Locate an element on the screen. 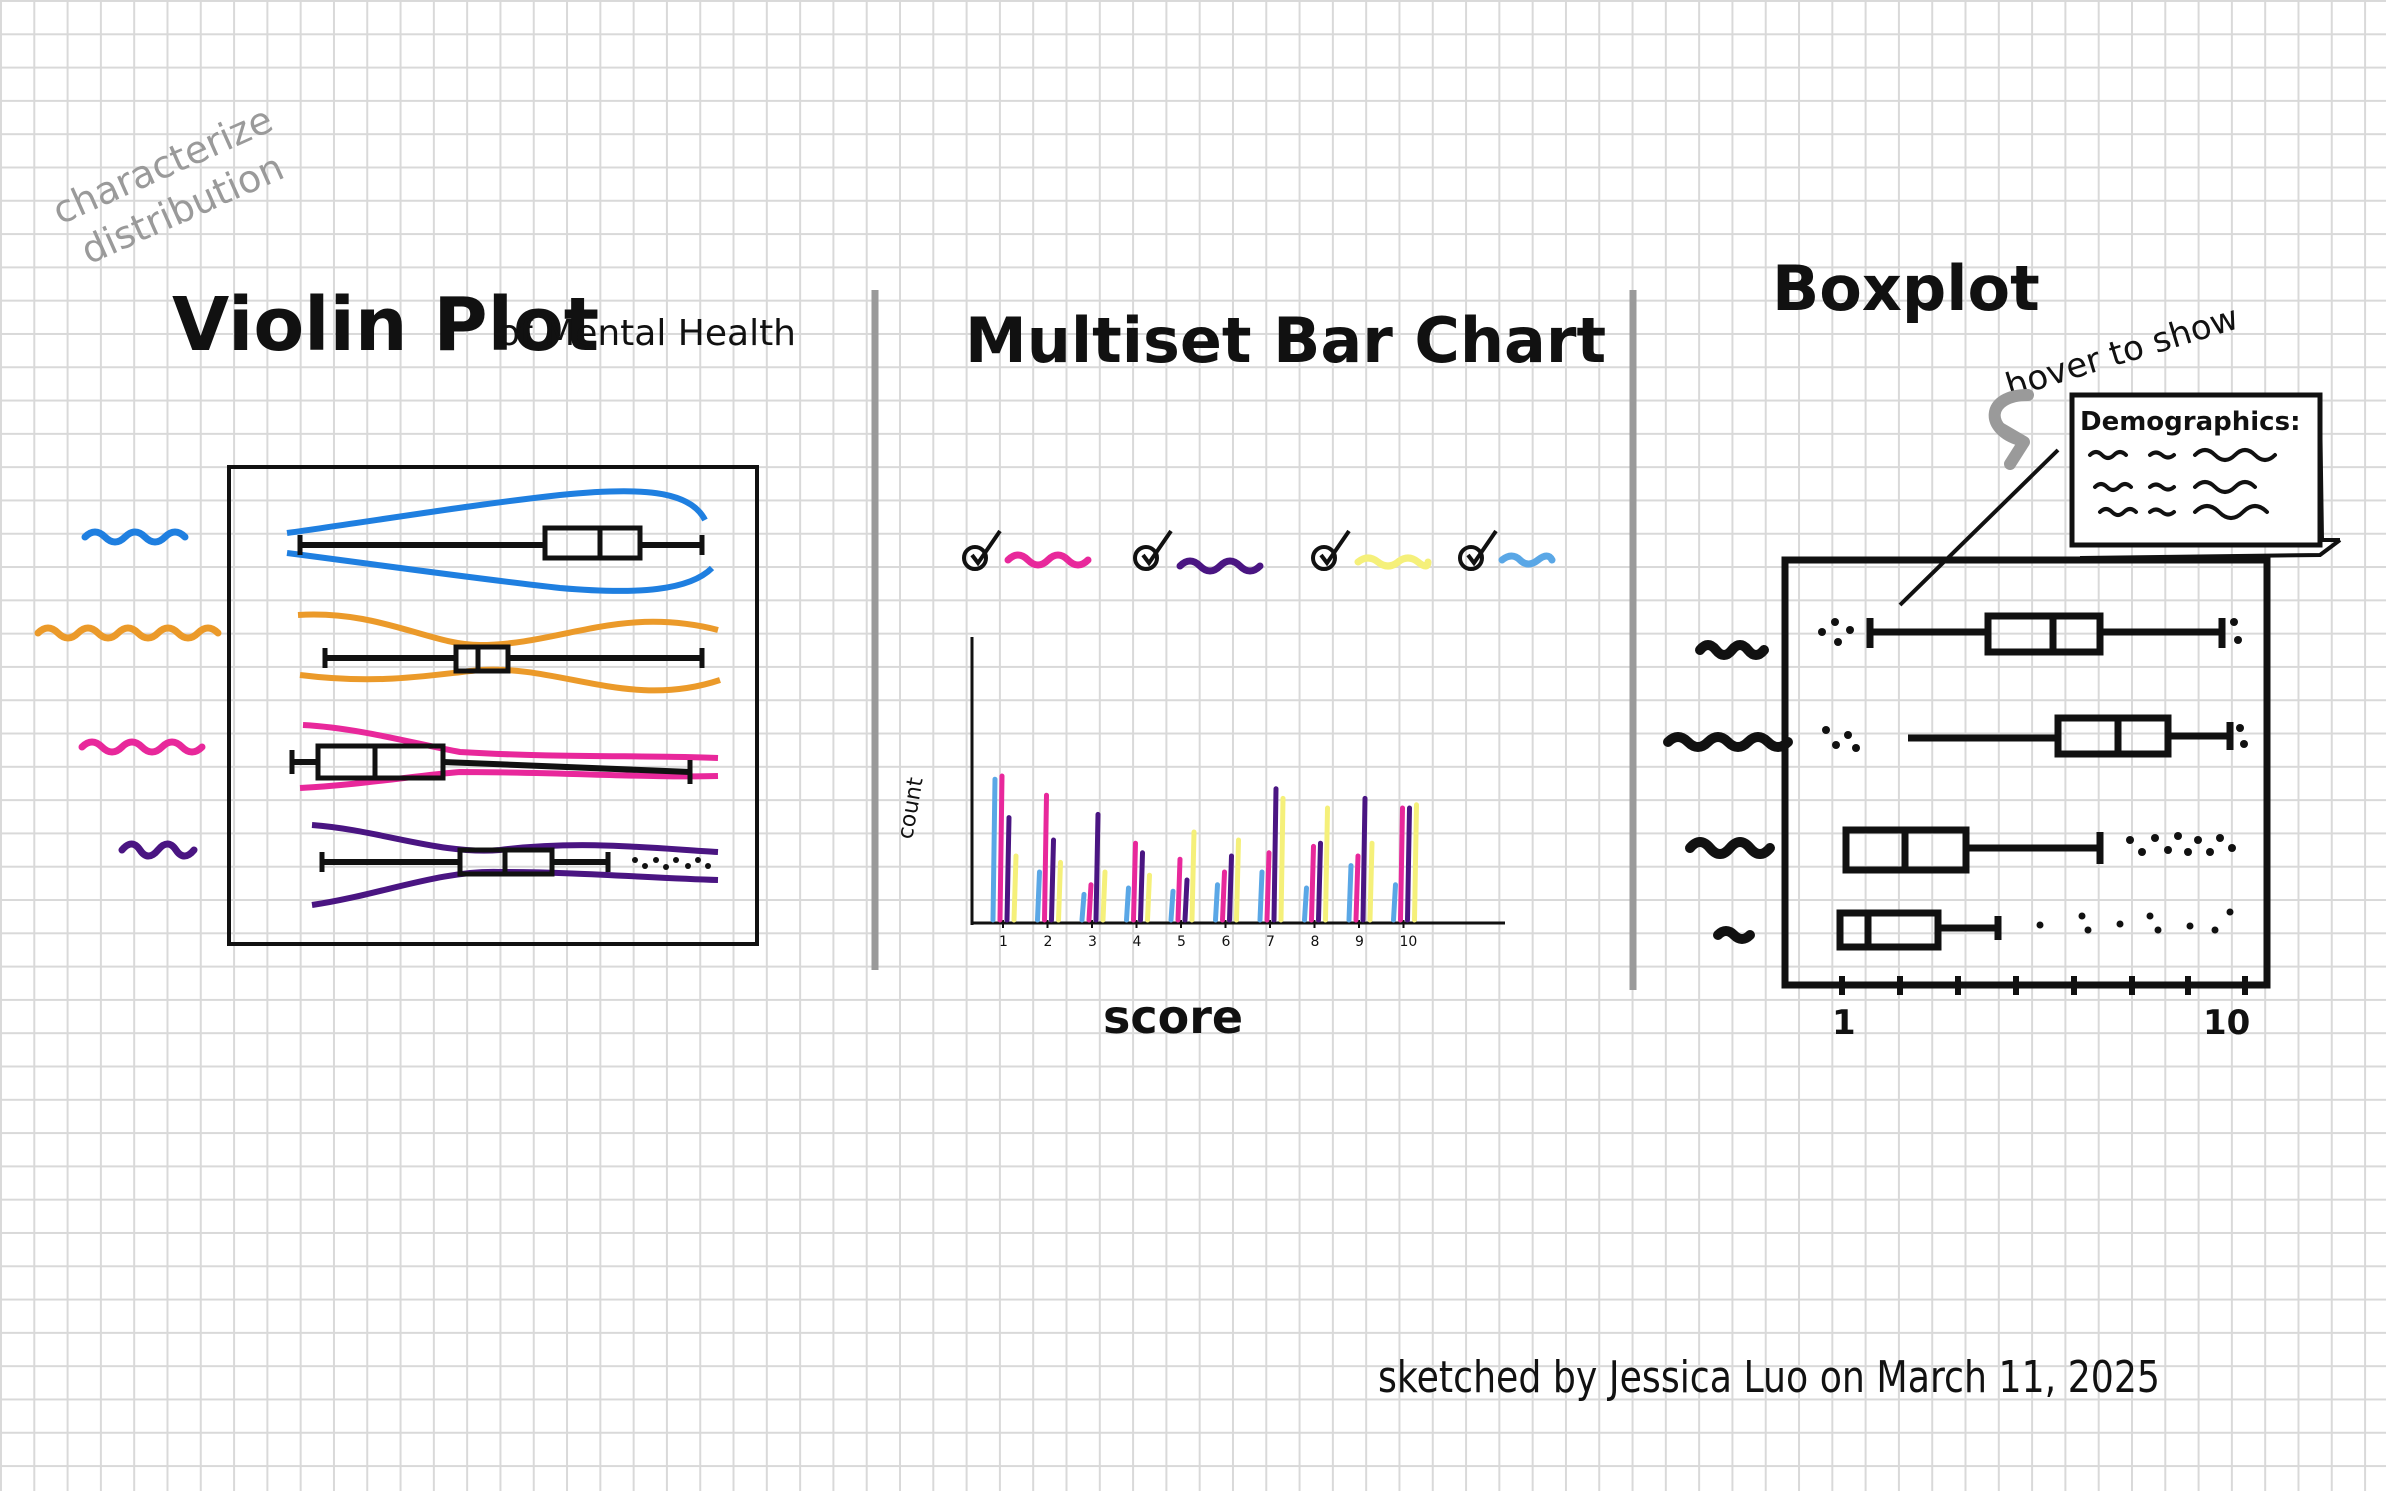  bar-legend-pink is located at coordinates (1027, 550).